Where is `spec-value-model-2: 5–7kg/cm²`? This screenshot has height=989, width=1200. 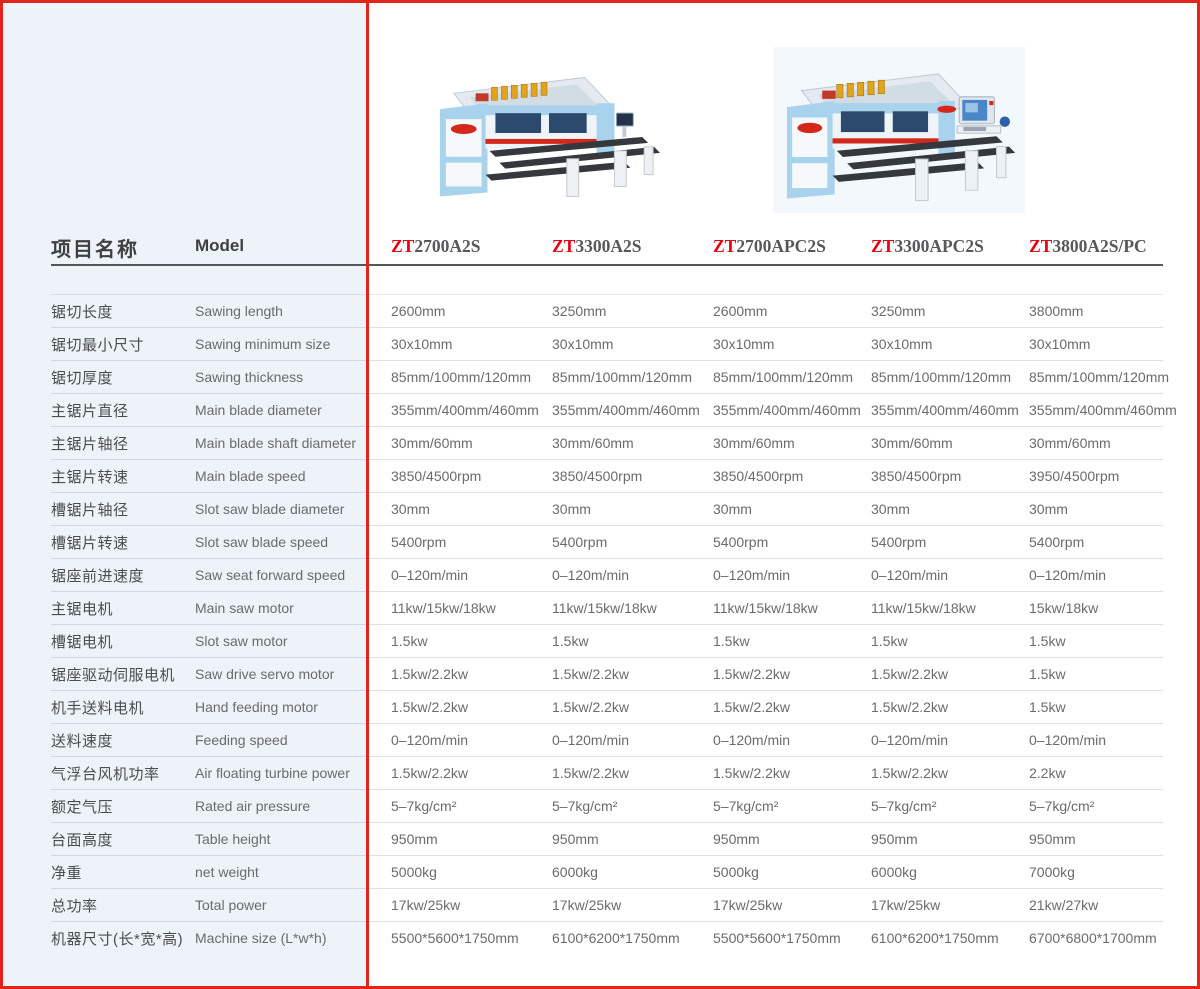
spec-value-model-2: 5–7kg/cm² is located at coordinates (585, 806).